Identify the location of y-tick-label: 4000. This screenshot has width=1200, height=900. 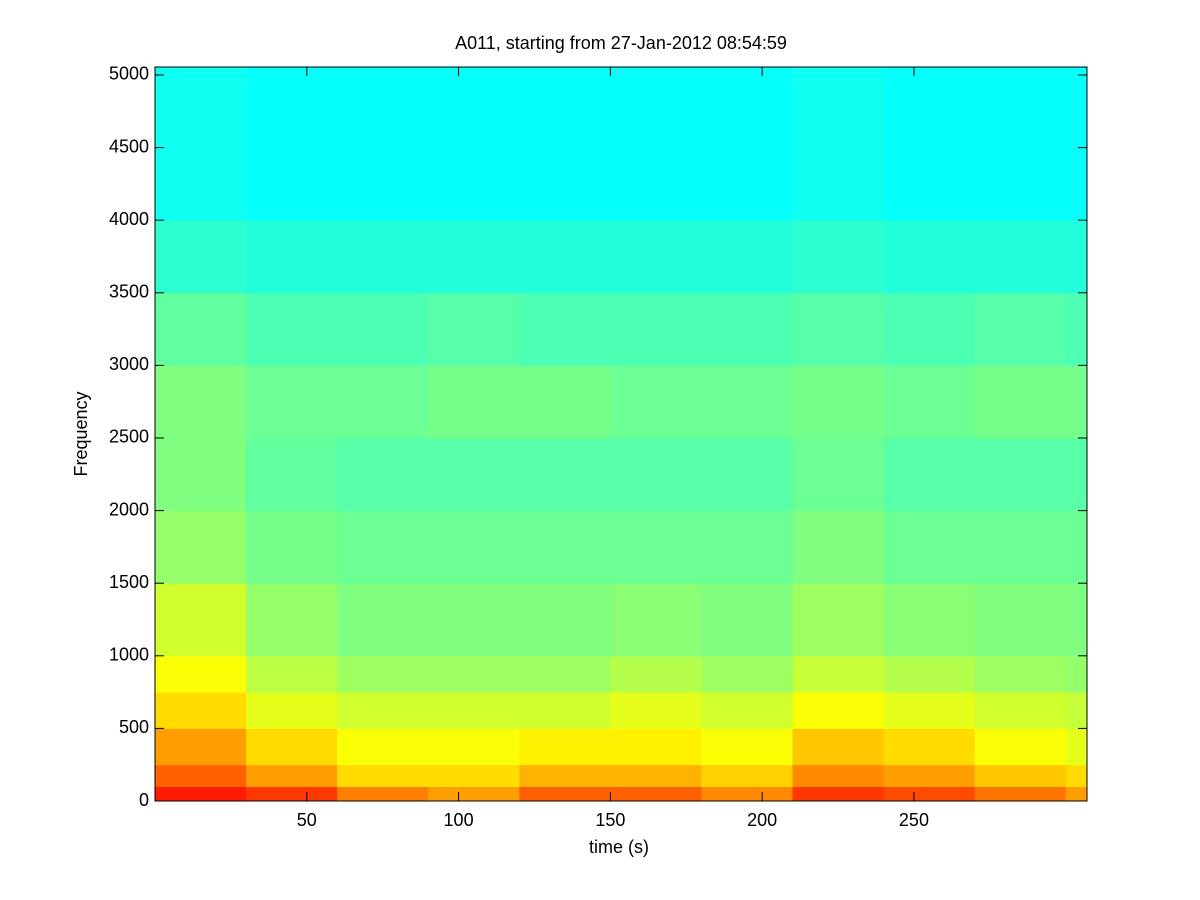
(129, 219).